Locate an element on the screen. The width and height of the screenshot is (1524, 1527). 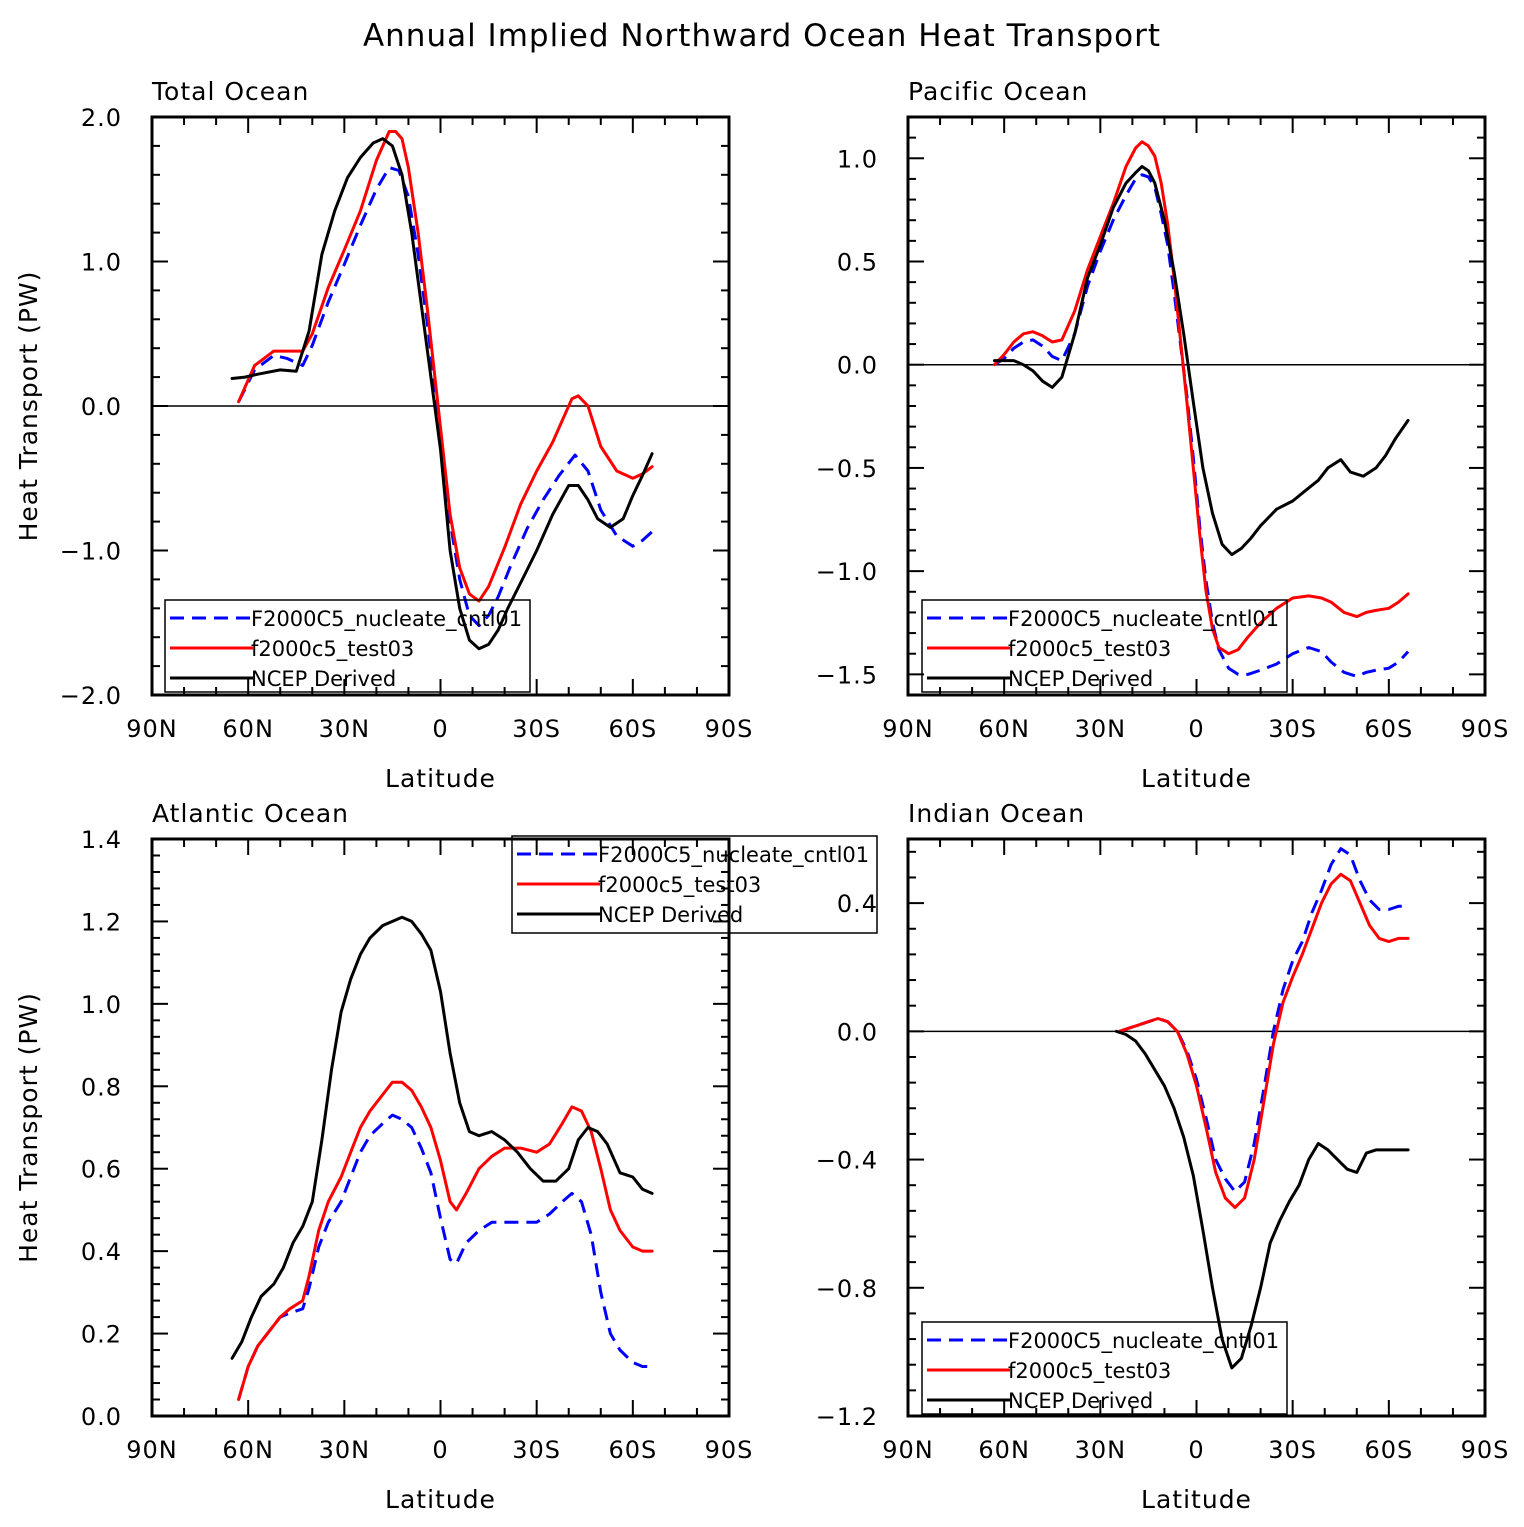
y-tick-label: −0.8 is located at coordinates (847, 1289).